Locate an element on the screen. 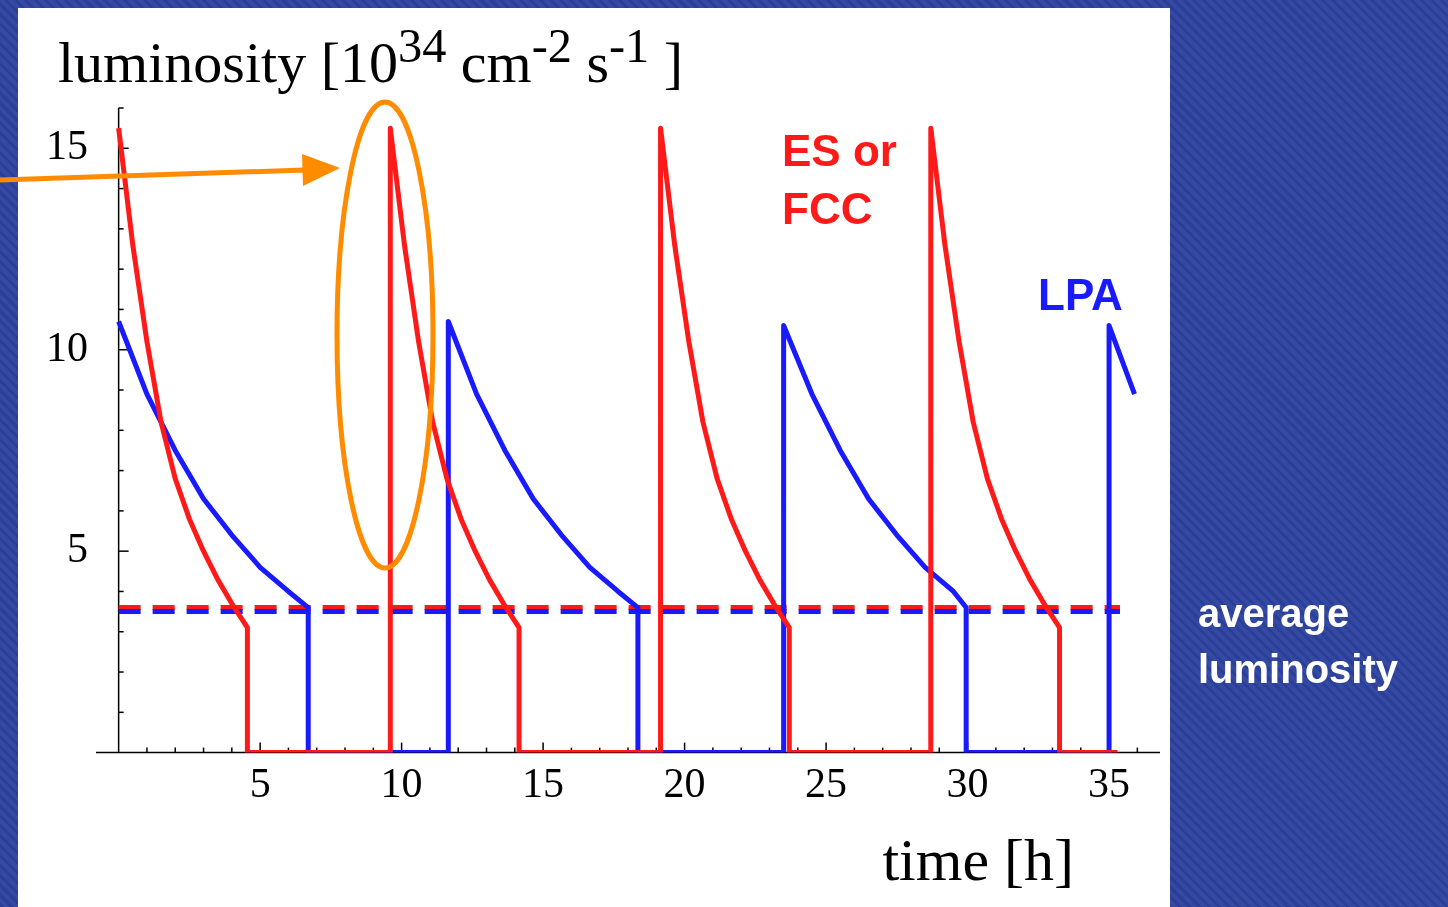 Image resolution: width=1448 pixels, height=907 pixels. x-tick-label: 30 is located at coordinates (967, 782).